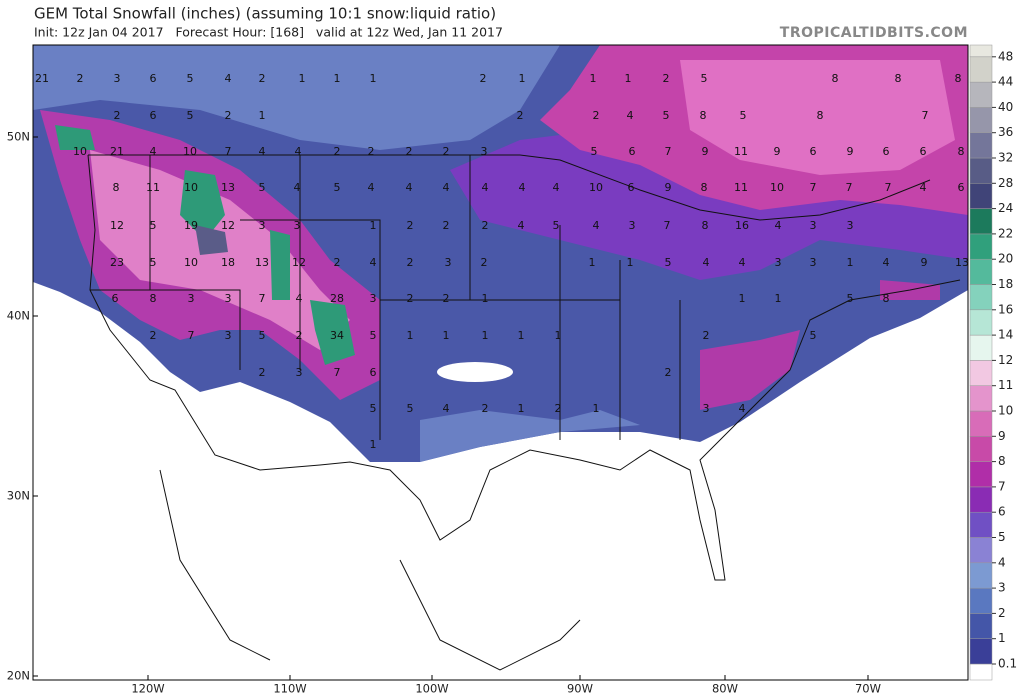 The width and height of the screenshot is (1024, 696). What do you see at coordinates (431, 689) in the screenshot?
I see `lon-label: 100W` at bounding box center [431, 689].